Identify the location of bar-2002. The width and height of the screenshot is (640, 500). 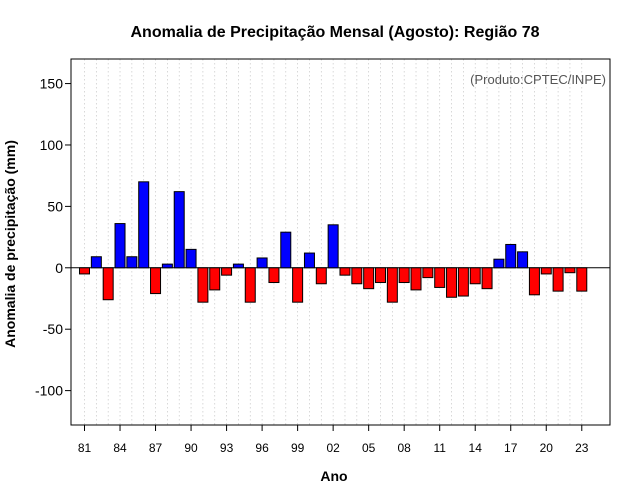
(333, 246).